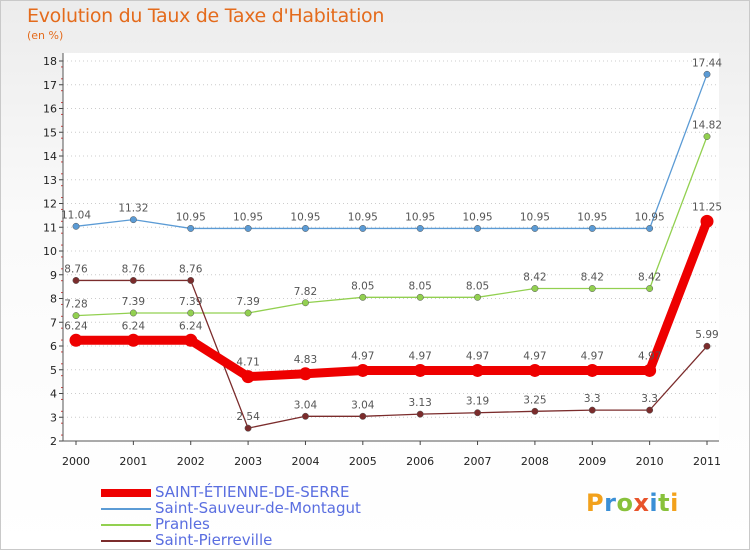 This screenshot has width=750, height=550. What do you see at coordinates (420, 461) in the screenshot?
I see `x-tick-label: 2006` at bounding box center [420, 461].